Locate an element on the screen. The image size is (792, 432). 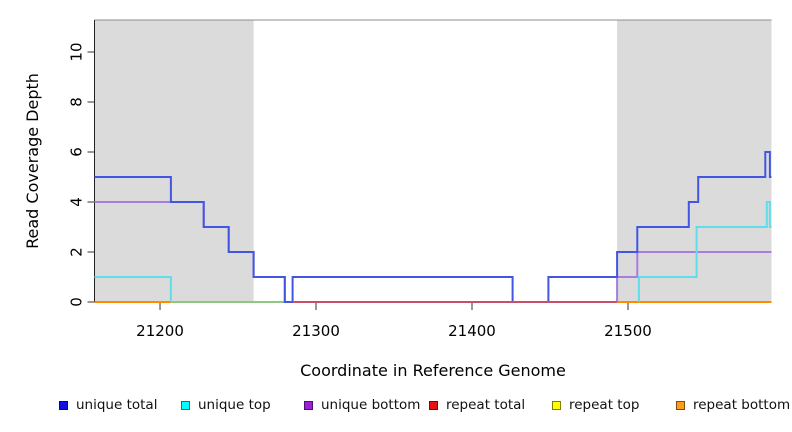
unique-total-swatch-icon is located at coordinates (63, 405).